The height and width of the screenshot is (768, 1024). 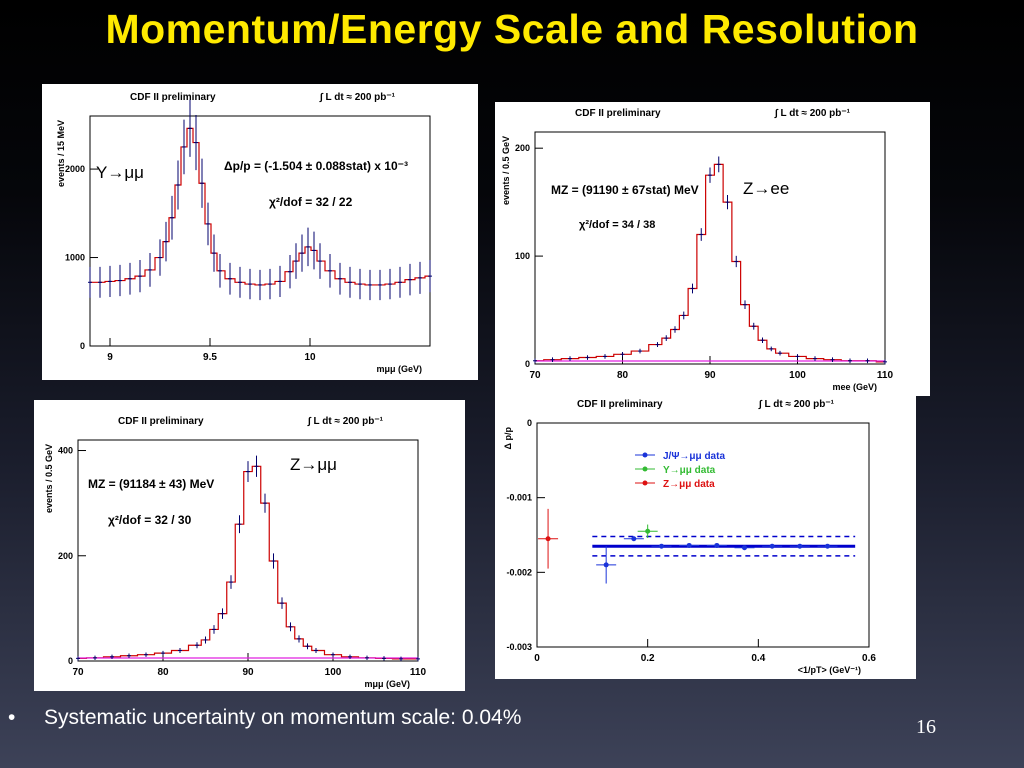 What do you see at coordinates (617, 225) in the screenshot?
I see `fit-result-line2: χ²/dof = 34 / 38` at bounding box center [617, 225].